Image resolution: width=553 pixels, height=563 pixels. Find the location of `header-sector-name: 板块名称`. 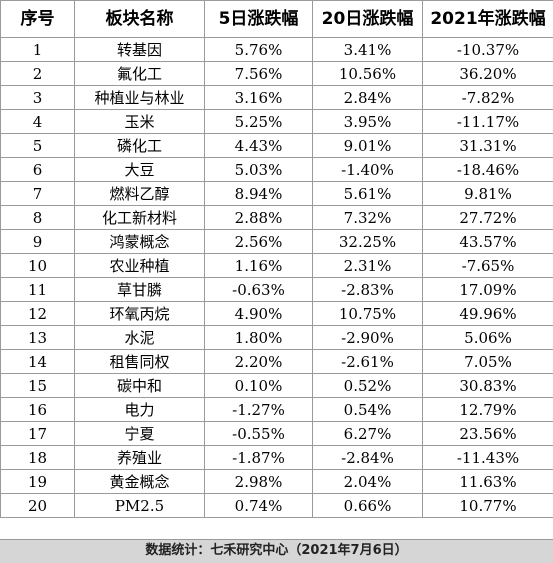

header-sector-name: 板块名称 is located at coordinates (139, 19).